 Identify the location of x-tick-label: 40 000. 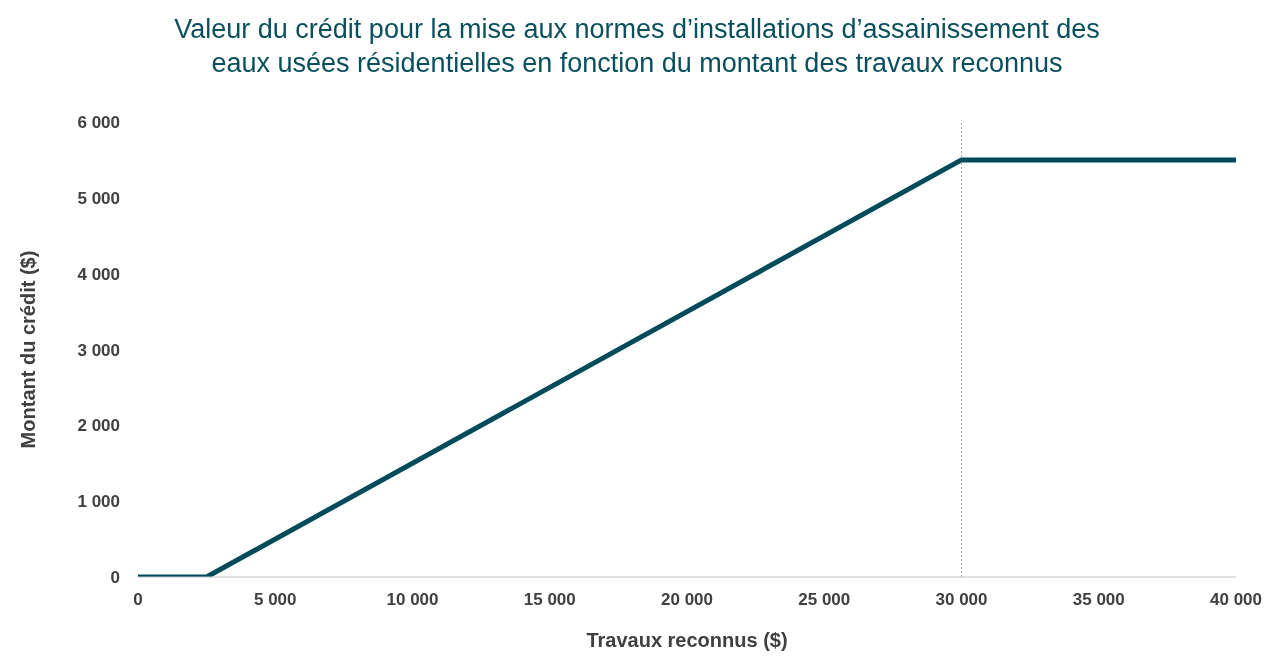
(1236, 600).